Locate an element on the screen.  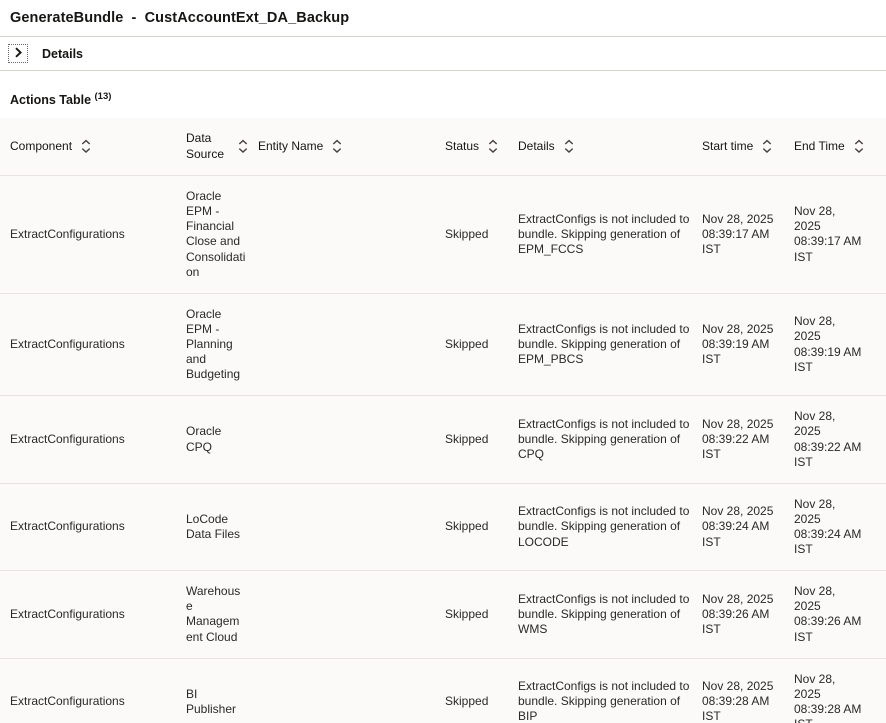
column-header-label: Component is located at coordinates (41, 145).